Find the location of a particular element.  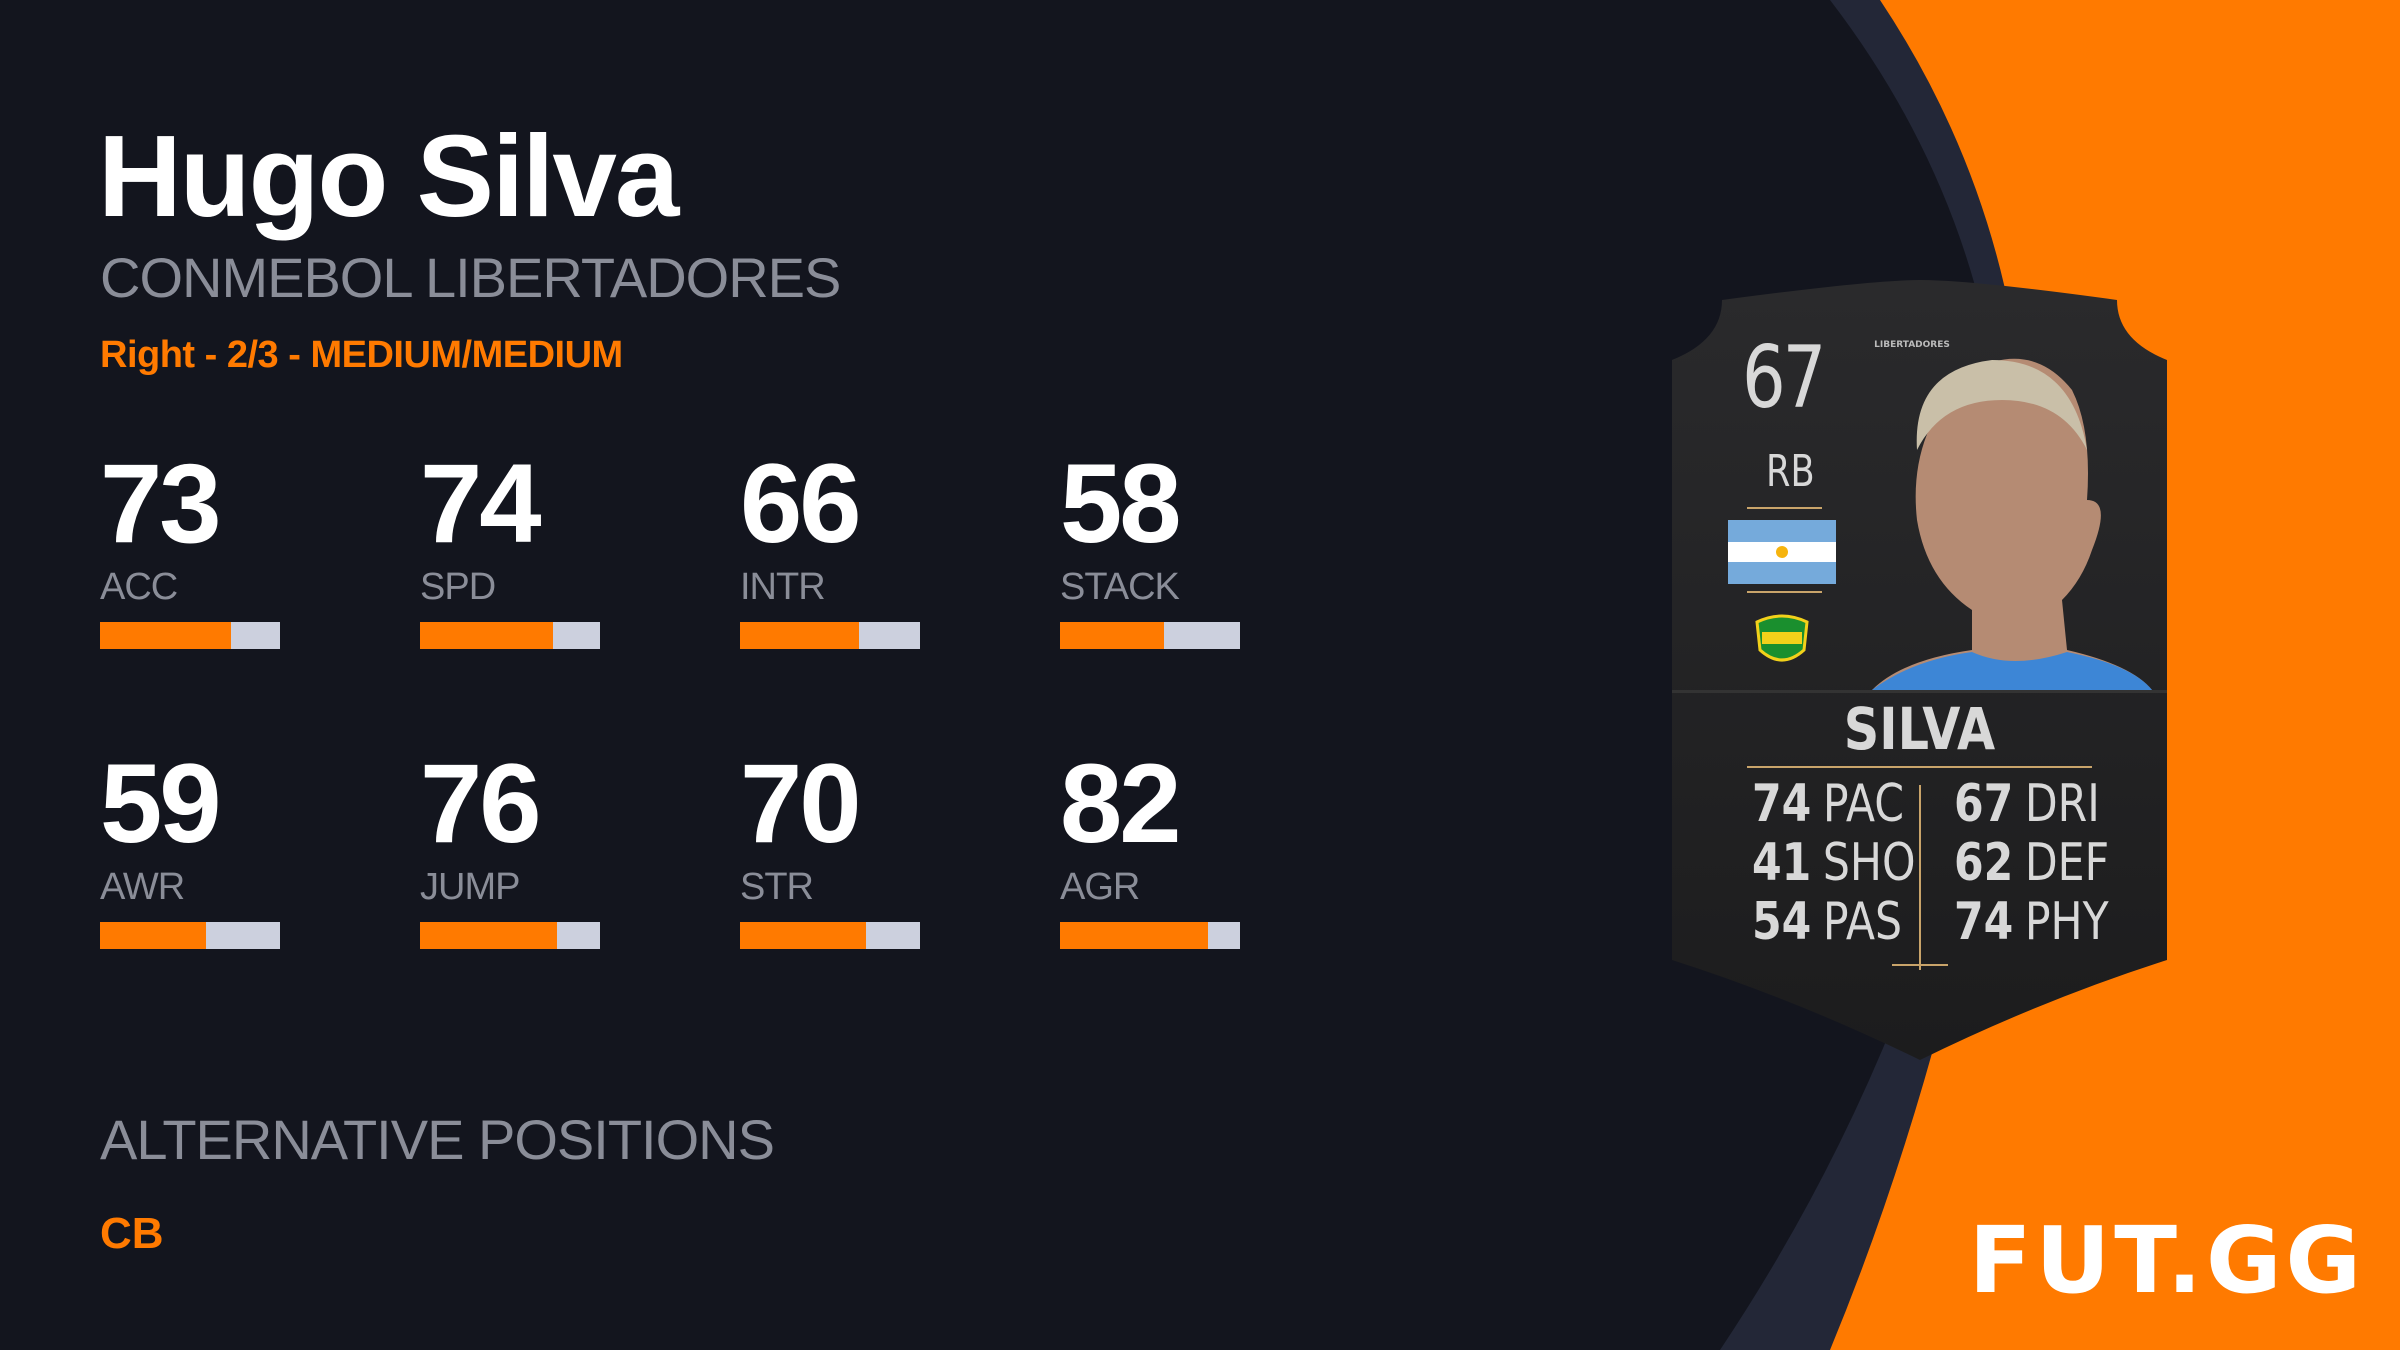

stat-awr: 59 AWR is located at coordinates (200, 848).